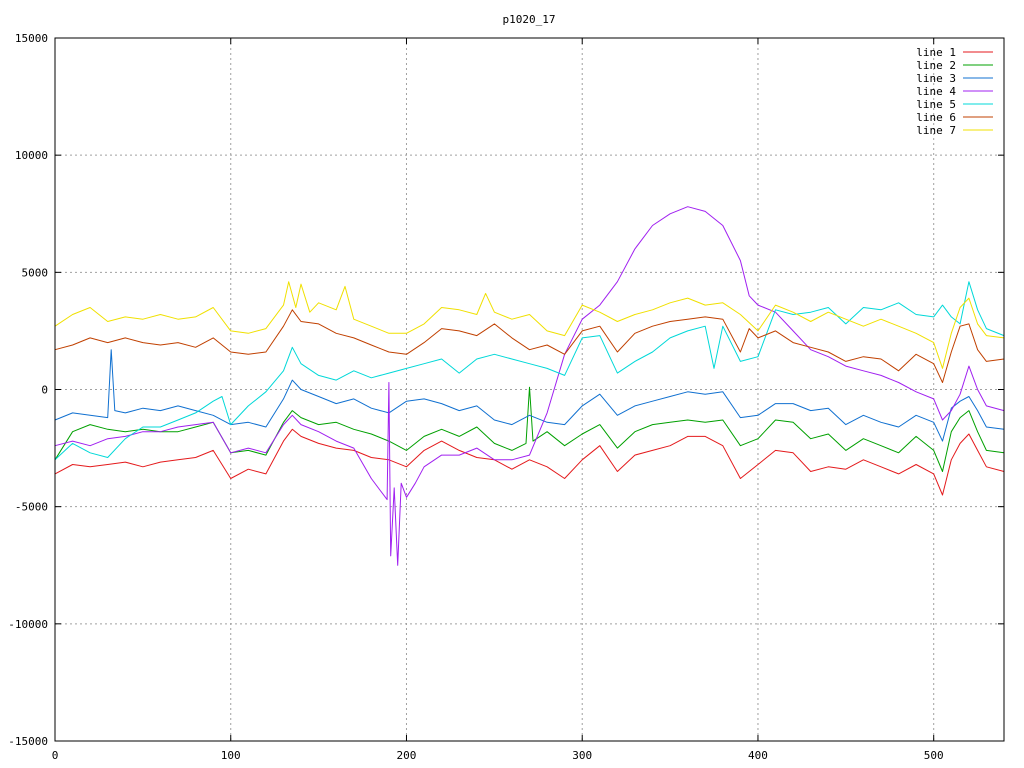 The image size is (1024, 768). Describe the element at coordinates (758, 755) in the screenshot. I see `x-tick-label: 400` at that location.